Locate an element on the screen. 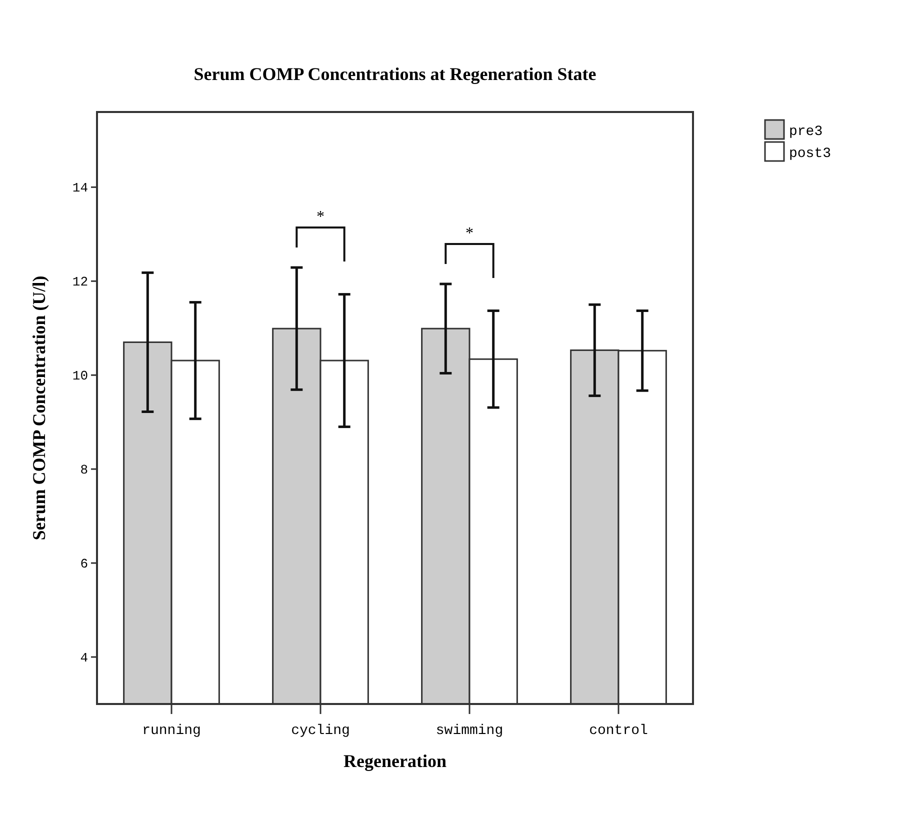  legend-label: post3 is located at coordinates (810, 154).